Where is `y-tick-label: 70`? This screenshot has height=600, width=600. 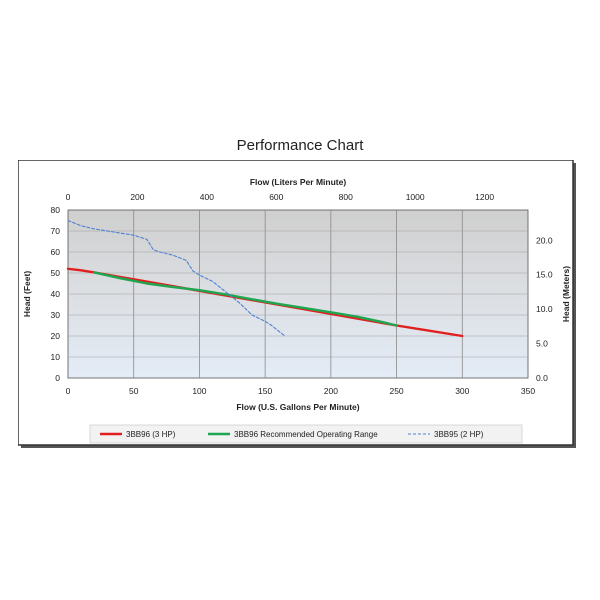 y-tick-label: 70 is located at coordinates (56, 231).